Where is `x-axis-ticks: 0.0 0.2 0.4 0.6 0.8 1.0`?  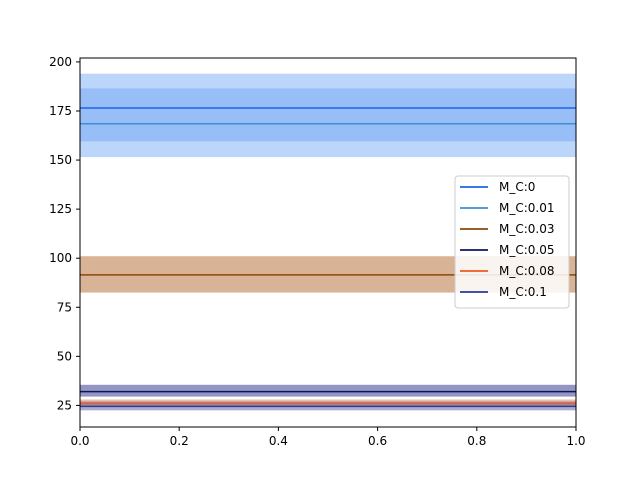 x-axis-ticks: 0.0 0.2 0.4 0.6 0.8 1.0 is located at coordinates (328, 437).